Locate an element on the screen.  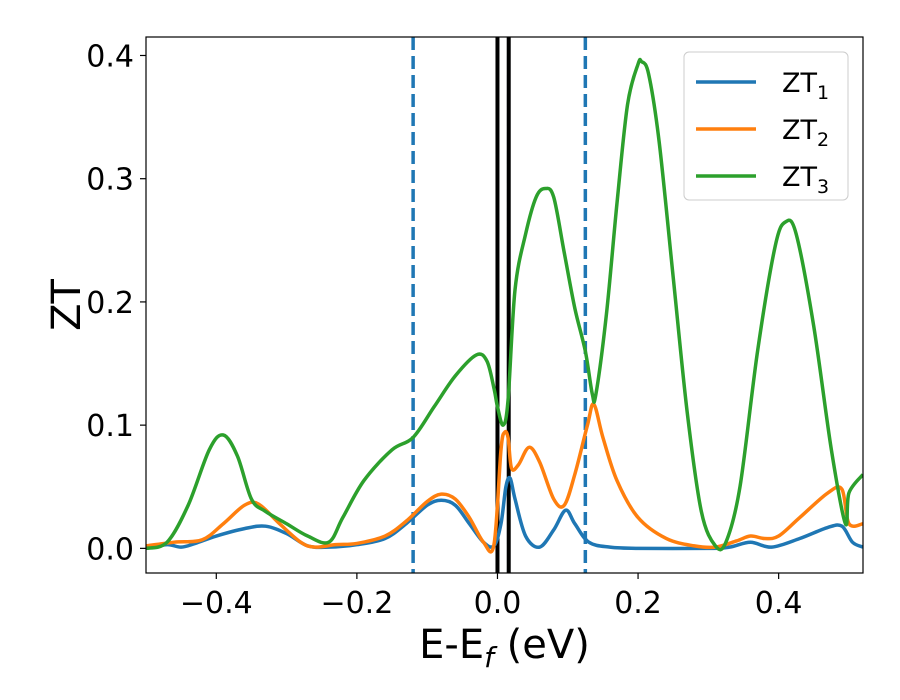
x-tick-label: −0.2 is located at coordinates (356, 603).